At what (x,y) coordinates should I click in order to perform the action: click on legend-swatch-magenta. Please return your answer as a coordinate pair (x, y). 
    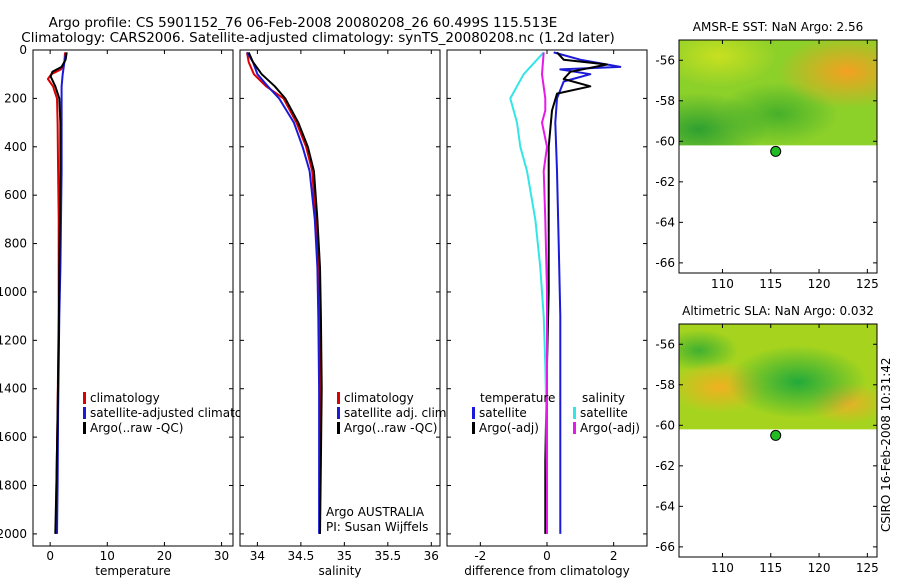
    Looking at the image, I should click on (574, 428).